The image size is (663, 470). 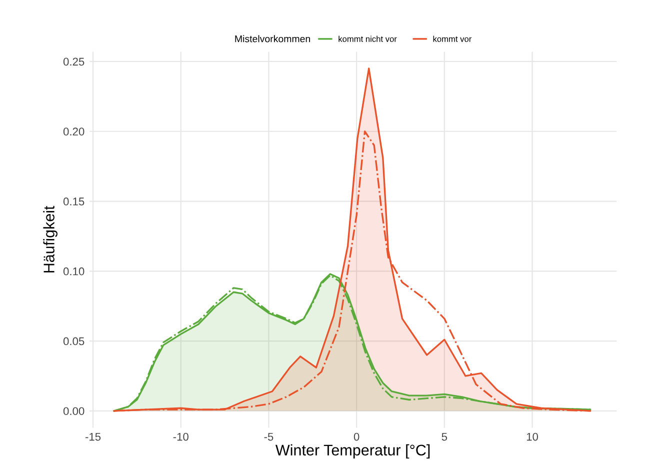 I want to click on x-axis-title: Winter Temperatur [°C], so click(x=352, y=451).